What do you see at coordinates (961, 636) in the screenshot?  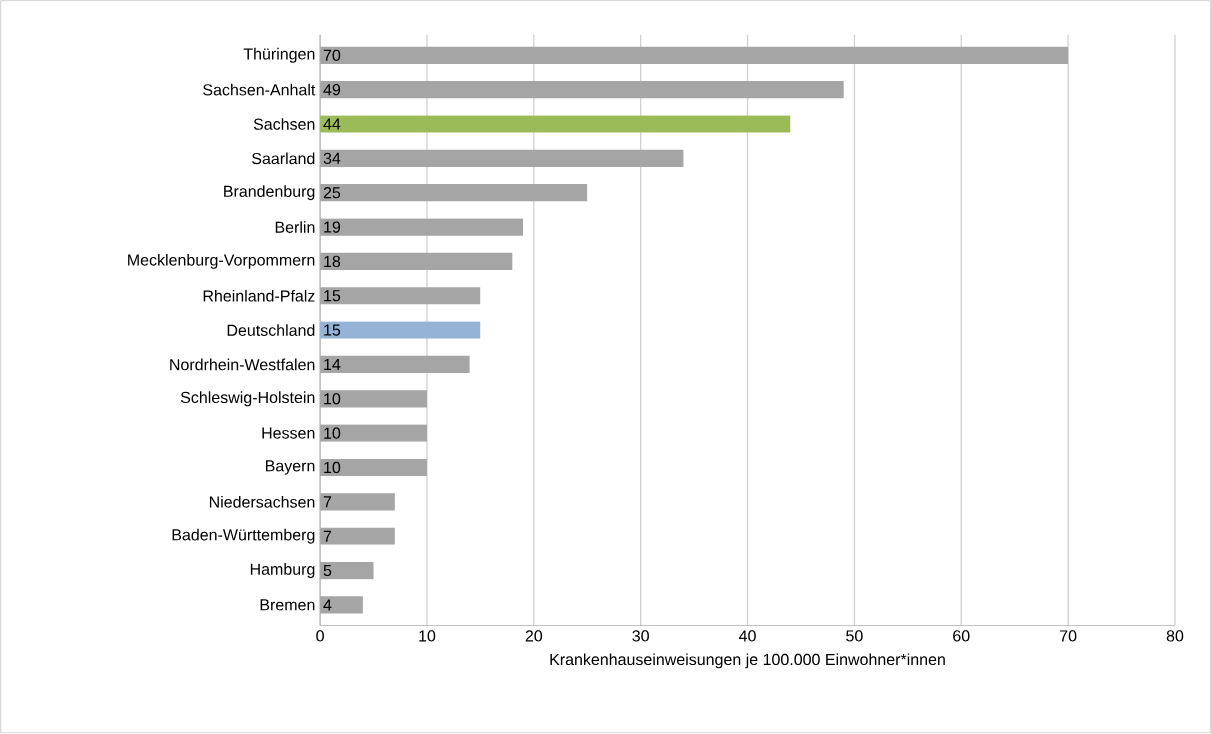 I see `x-tick-label: 60` at bounding box center [961, 636].